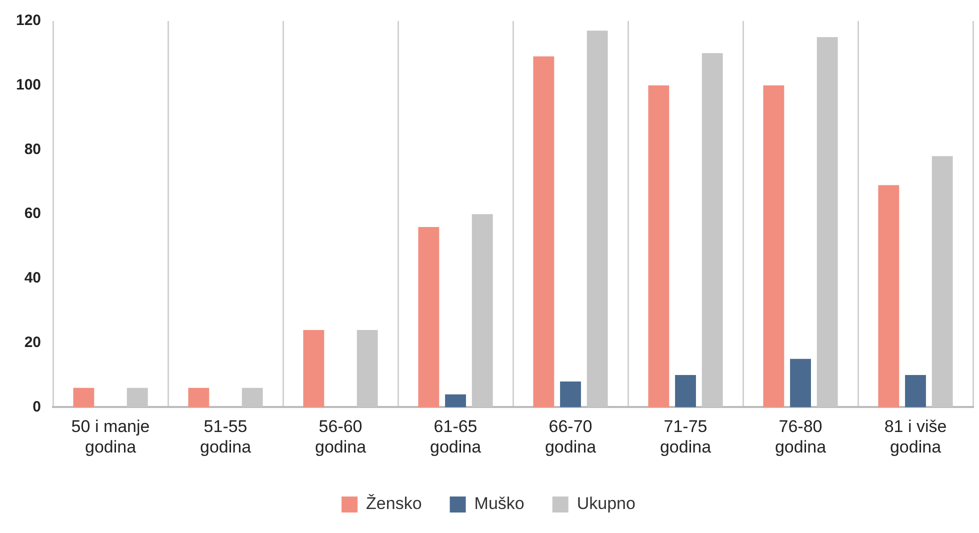 The height and width of the screenshot is (533, 979). What do you see at coordinates (29, 85) in the screenshot?
I see `y-tick-label: 100` at bounding box center [29, 85].